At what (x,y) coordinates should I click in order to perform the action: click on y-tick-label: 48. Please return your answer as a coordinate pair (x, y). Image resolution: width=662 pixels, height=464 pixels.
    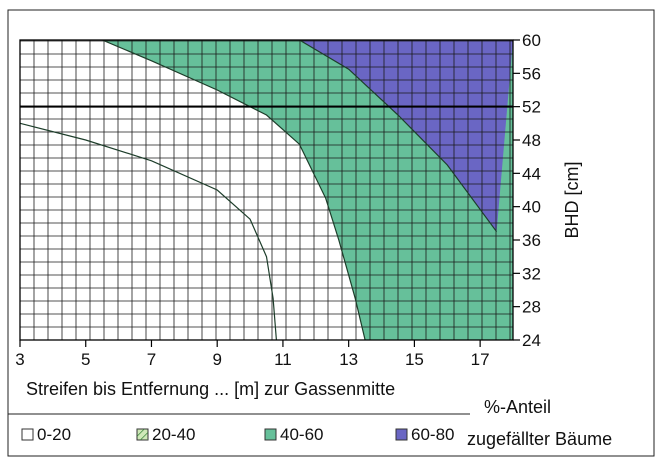
    Looking at the image, I should click on (531, 140).